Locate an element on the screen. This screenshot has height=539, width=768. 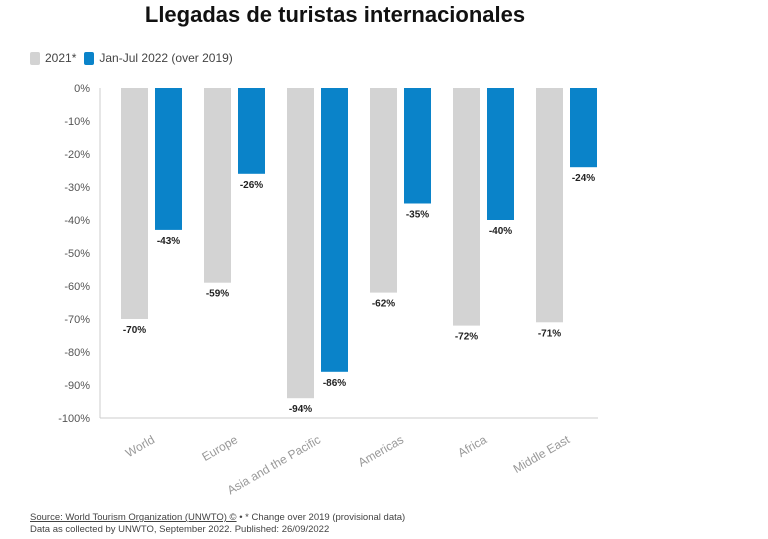
x-tick-label: Asia and the Pacific is located at coordinates (274, 464).